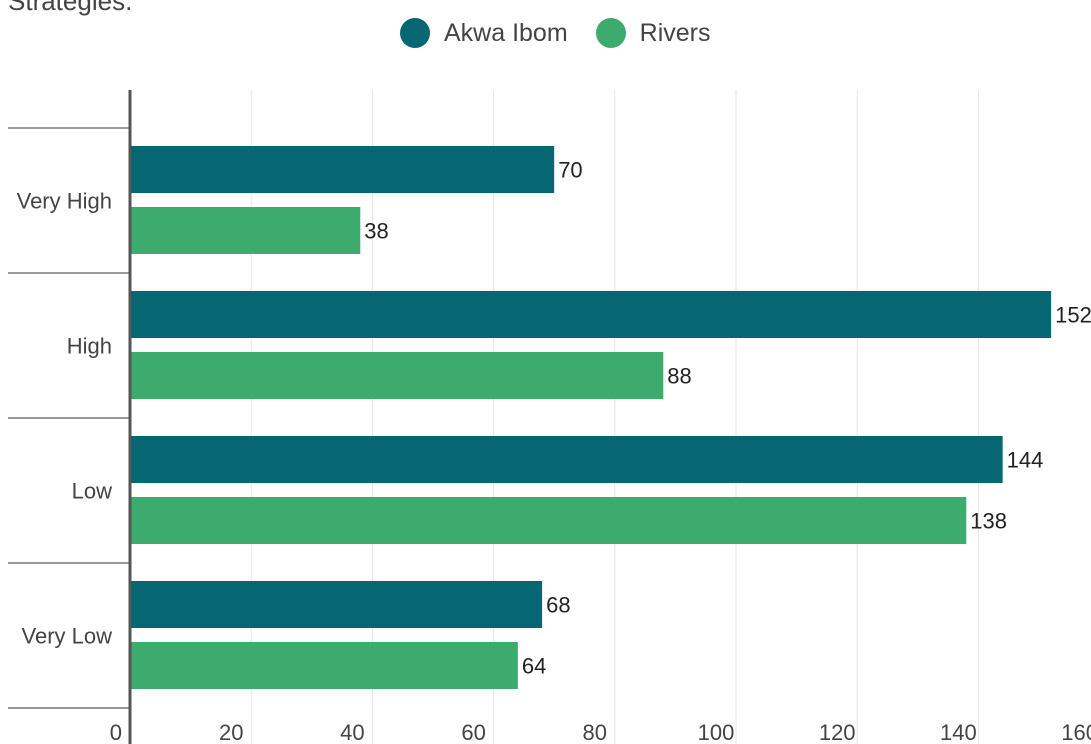 The image size is (1091, 744). What do you see at coordinates (506, 32) in the screenshot?
I see `legend-label-akwa-ibom: Akwa Ibom` at bounding box center [506, 32].